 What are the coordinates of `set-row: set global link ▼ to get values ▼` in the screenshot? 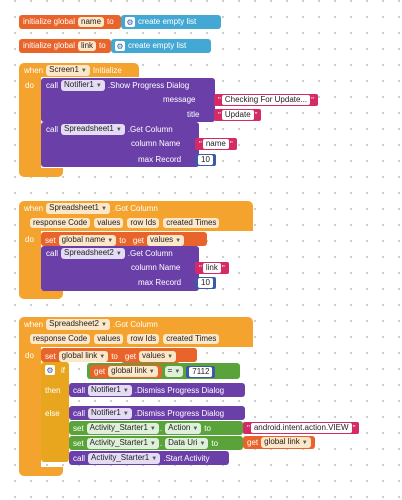 It's located at (113, 356).